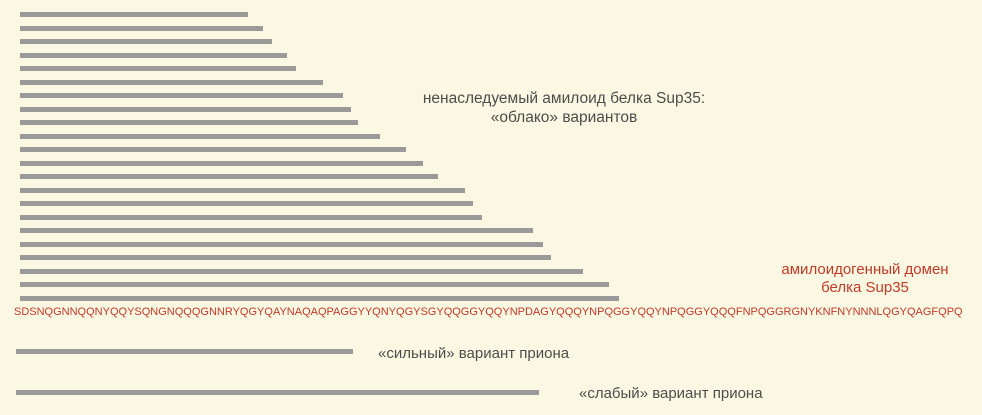 The width and height of the screenshot is (982, 415). What do you see at coordinates (184, 351) in the screenshot?
I see `strong-variant-bar` at bounding box center [184, 351].